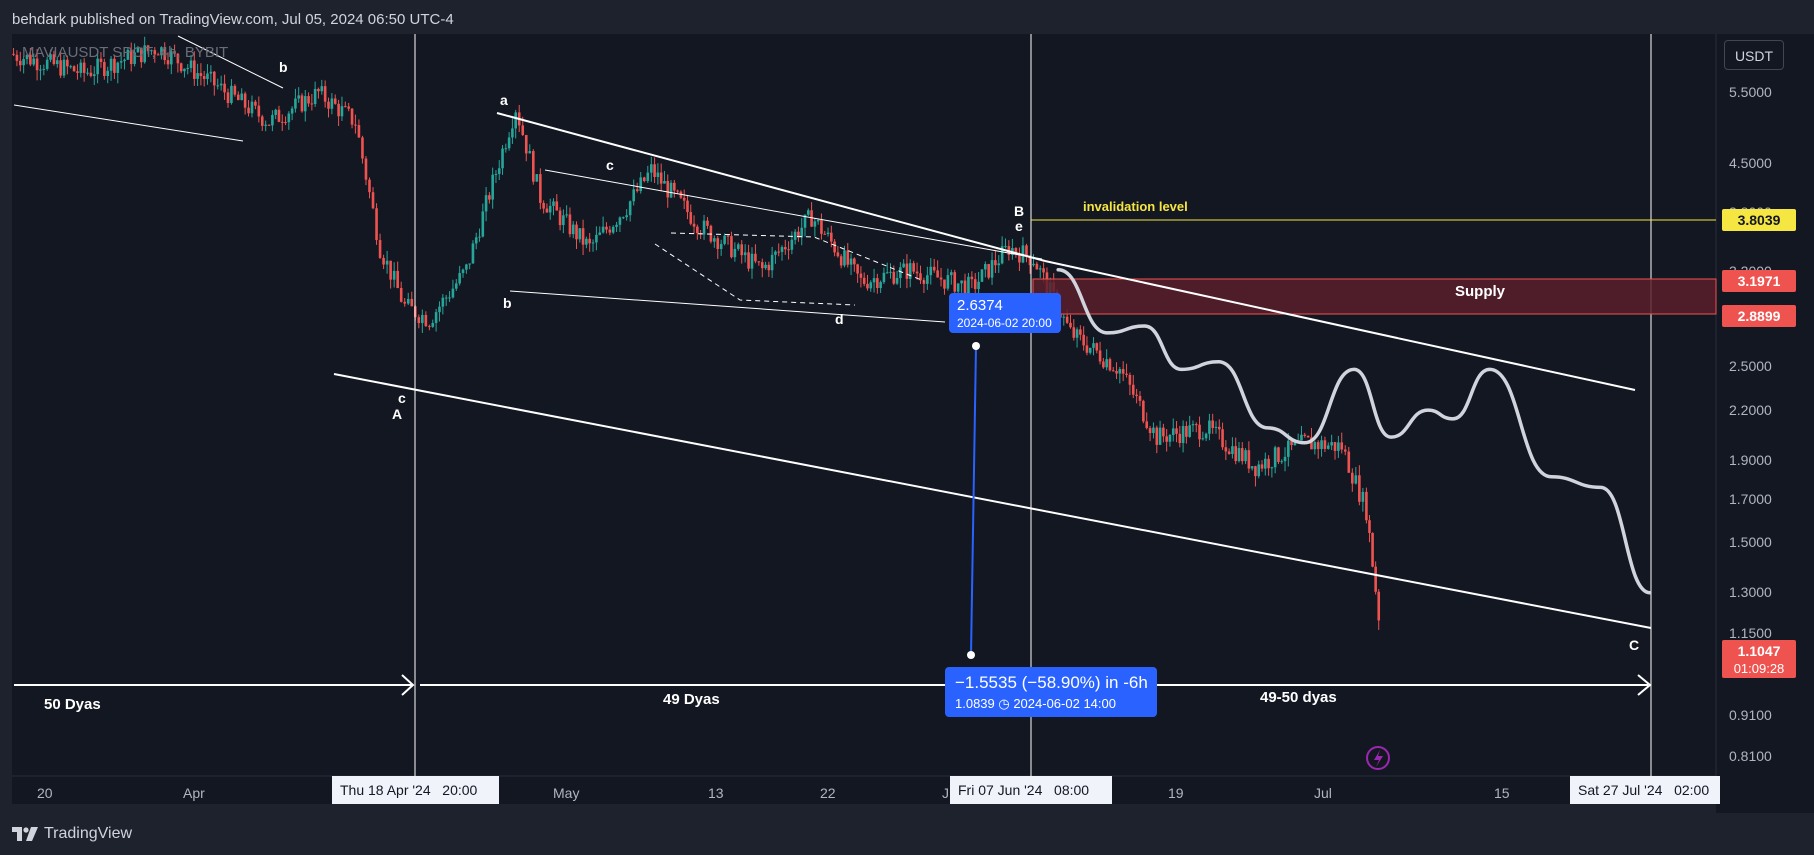 This screenshot has height=855, width=1814. What do you see at coordinates (973, 500) in the screenshot?
I see `measure-tool` at bounding box center [973, 500].